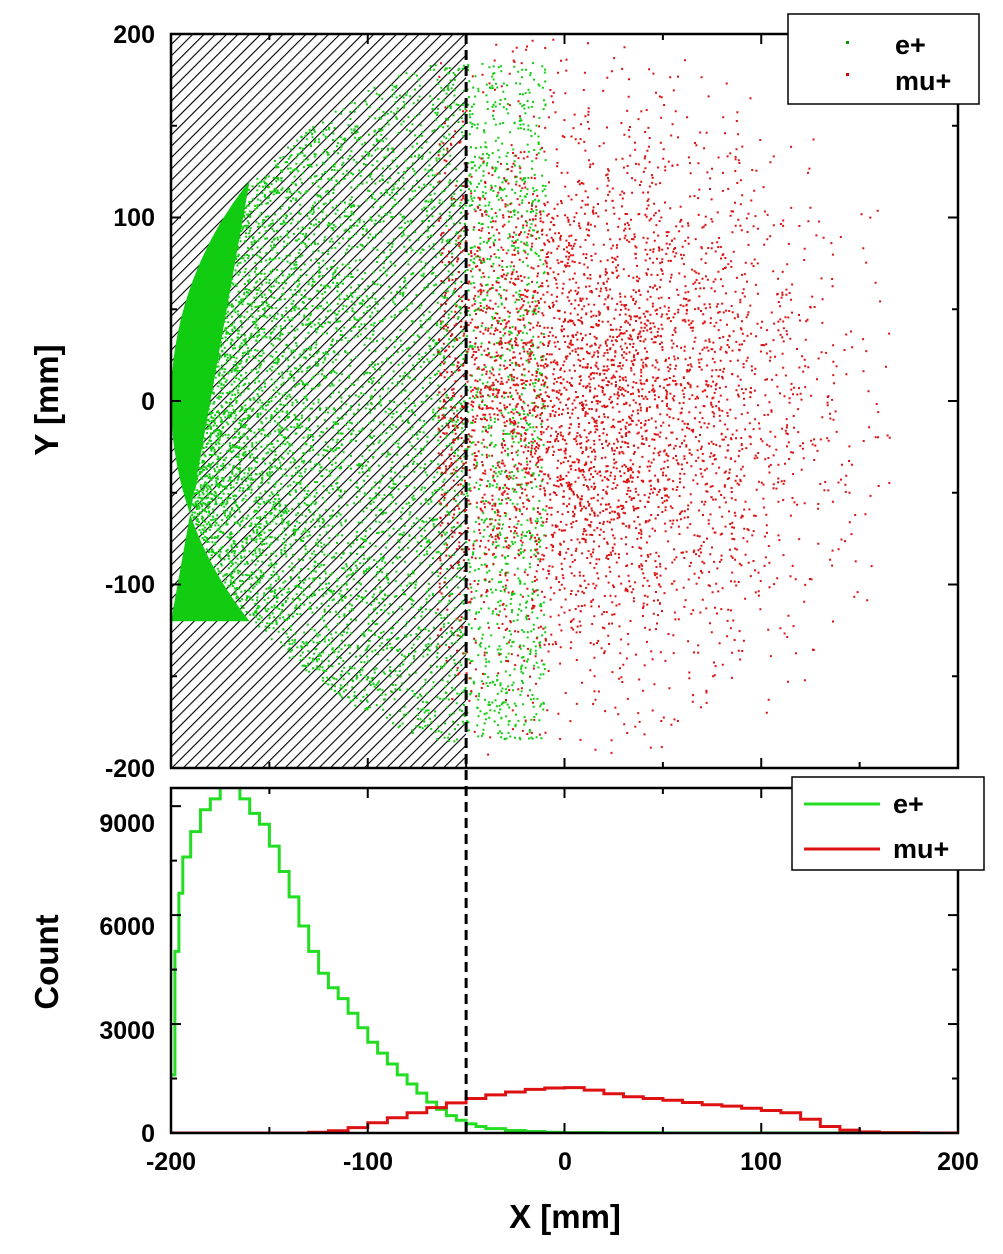  Describe the element at coordinates (847, 42) in the screenshot. I see `legend-marker-e-plus` at that location.